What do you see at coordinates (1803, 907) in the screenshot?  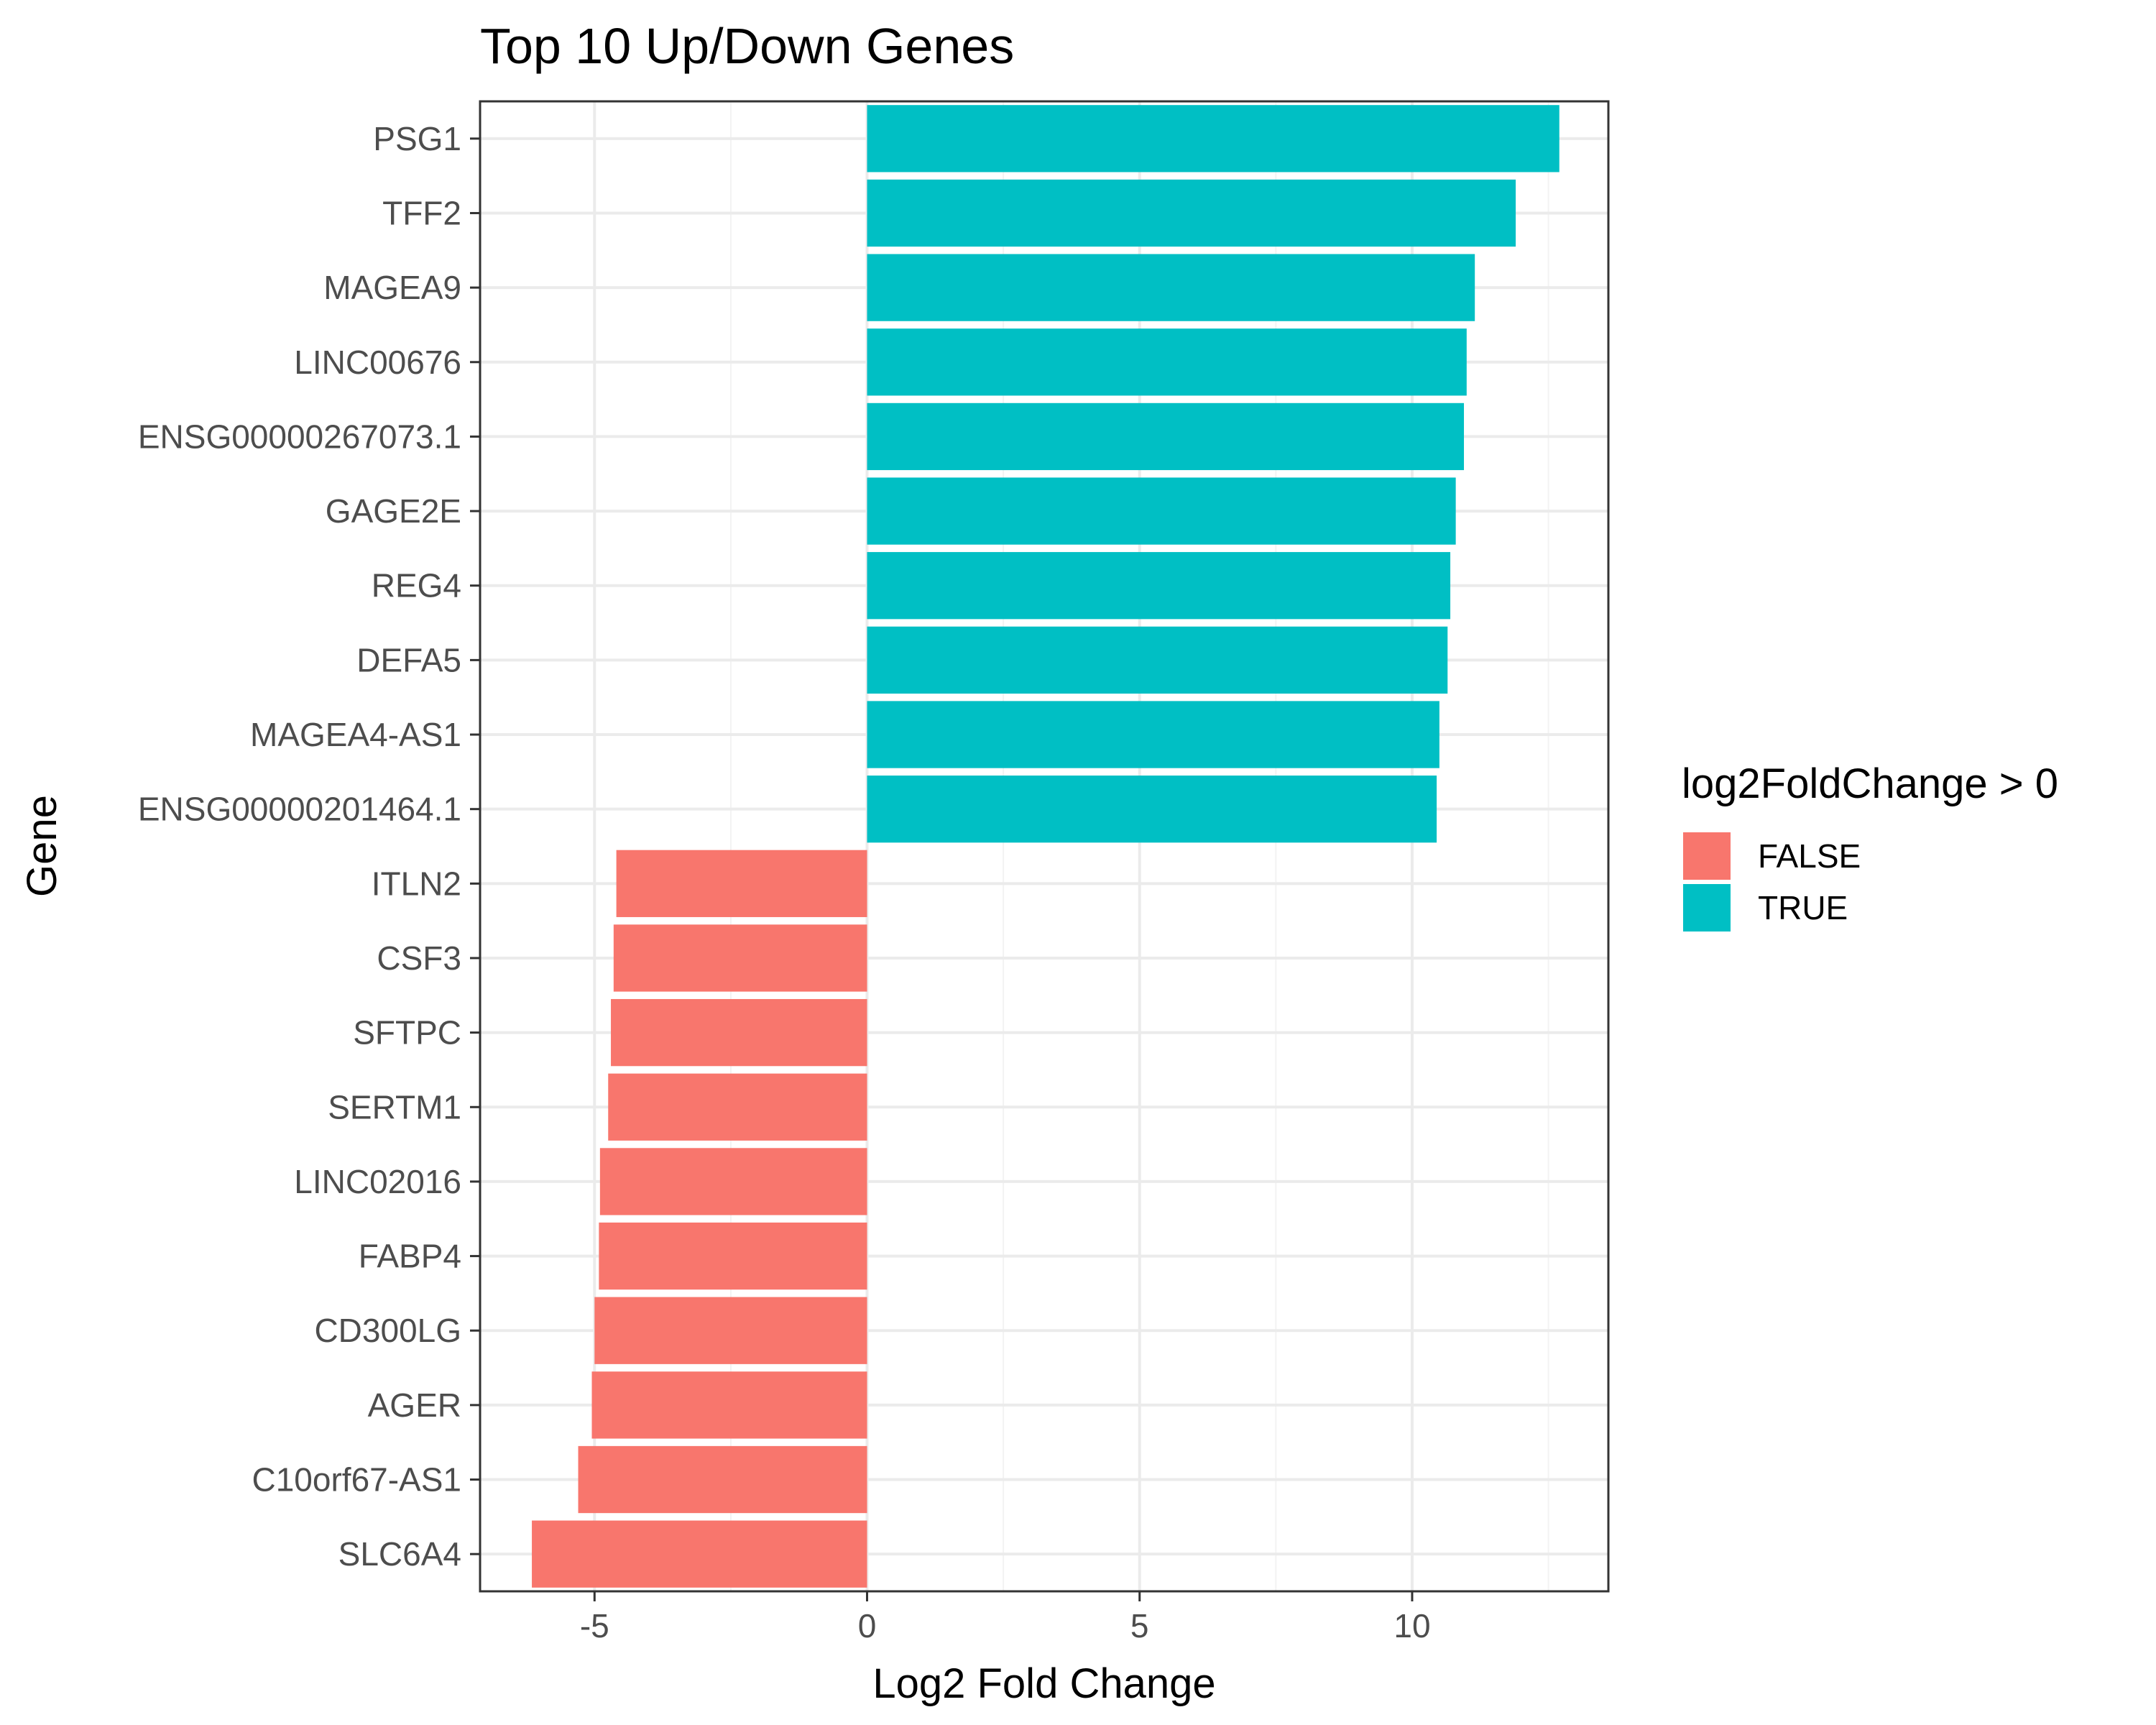 I see `legend-label-true: TRUE` at bounding box center [1803, 907].